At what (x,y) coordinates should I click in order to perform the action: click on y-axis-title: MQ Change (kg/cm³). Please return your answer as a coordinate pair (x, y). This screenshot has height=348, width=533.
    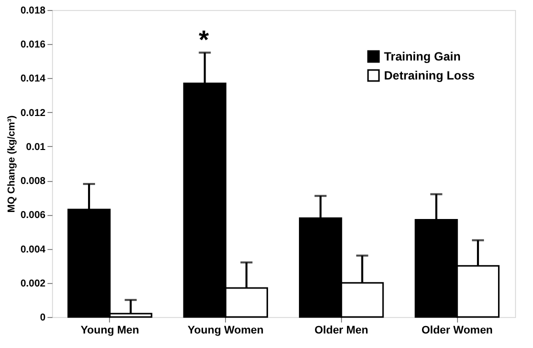
    Looking at the image, I should click on (12, 164).